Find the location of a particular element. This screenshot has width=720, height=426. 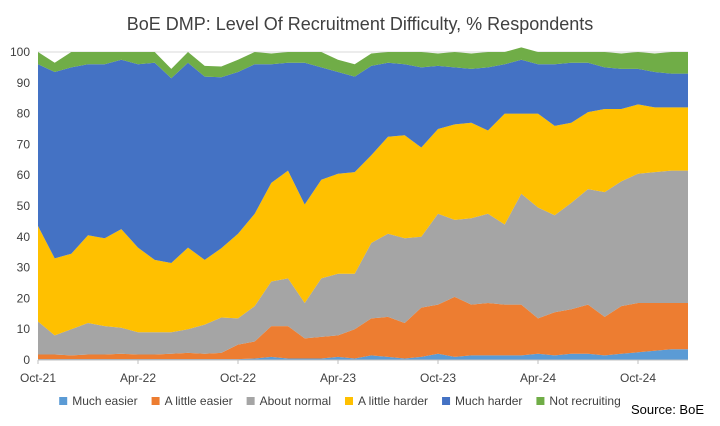

legend-item-a-little-harder: A little harder is located at coordinates (386, 401).